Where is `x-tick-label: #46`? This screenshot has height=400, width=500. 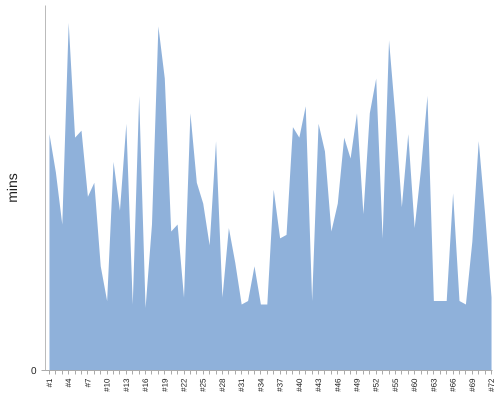 x-tick-label: #46 is located at coordinates (337, 385).